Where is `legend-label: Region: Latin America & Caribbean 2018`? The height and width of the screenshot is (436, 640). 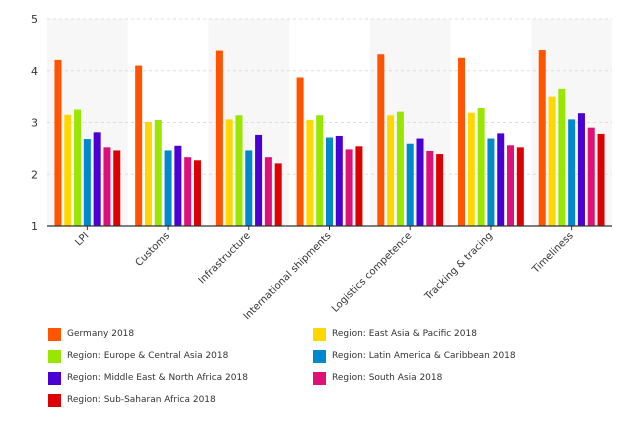
legend-label: Region: Latin America & Caribbean 2018 is located at coordinates (424, 356).